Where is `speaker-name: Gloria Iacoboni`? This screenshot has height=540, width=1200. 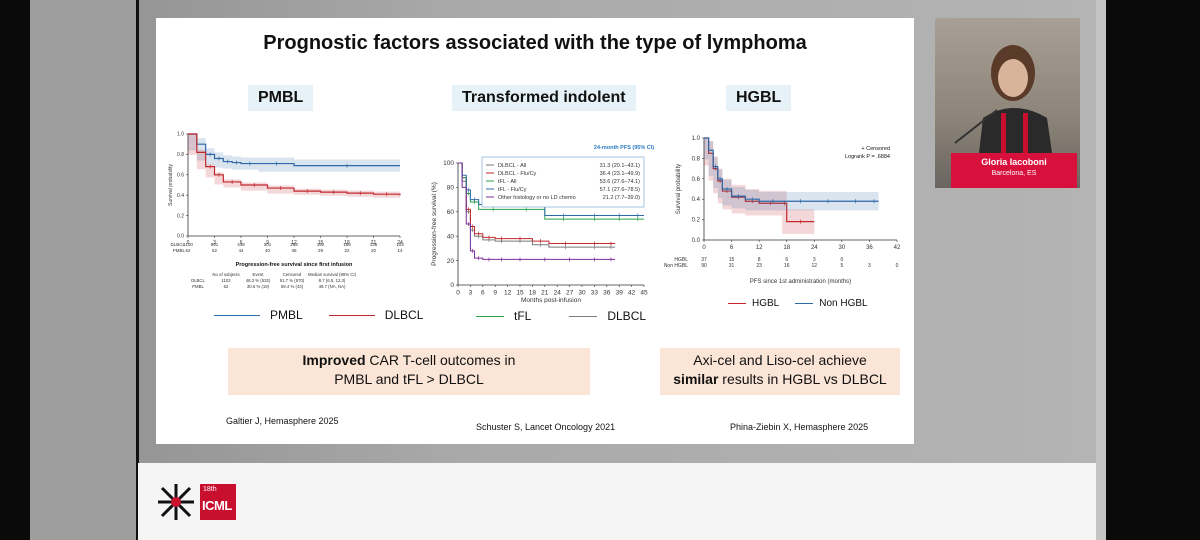 speaker-name: Gloria Iacoboni is located at coordinates (1014, 162).